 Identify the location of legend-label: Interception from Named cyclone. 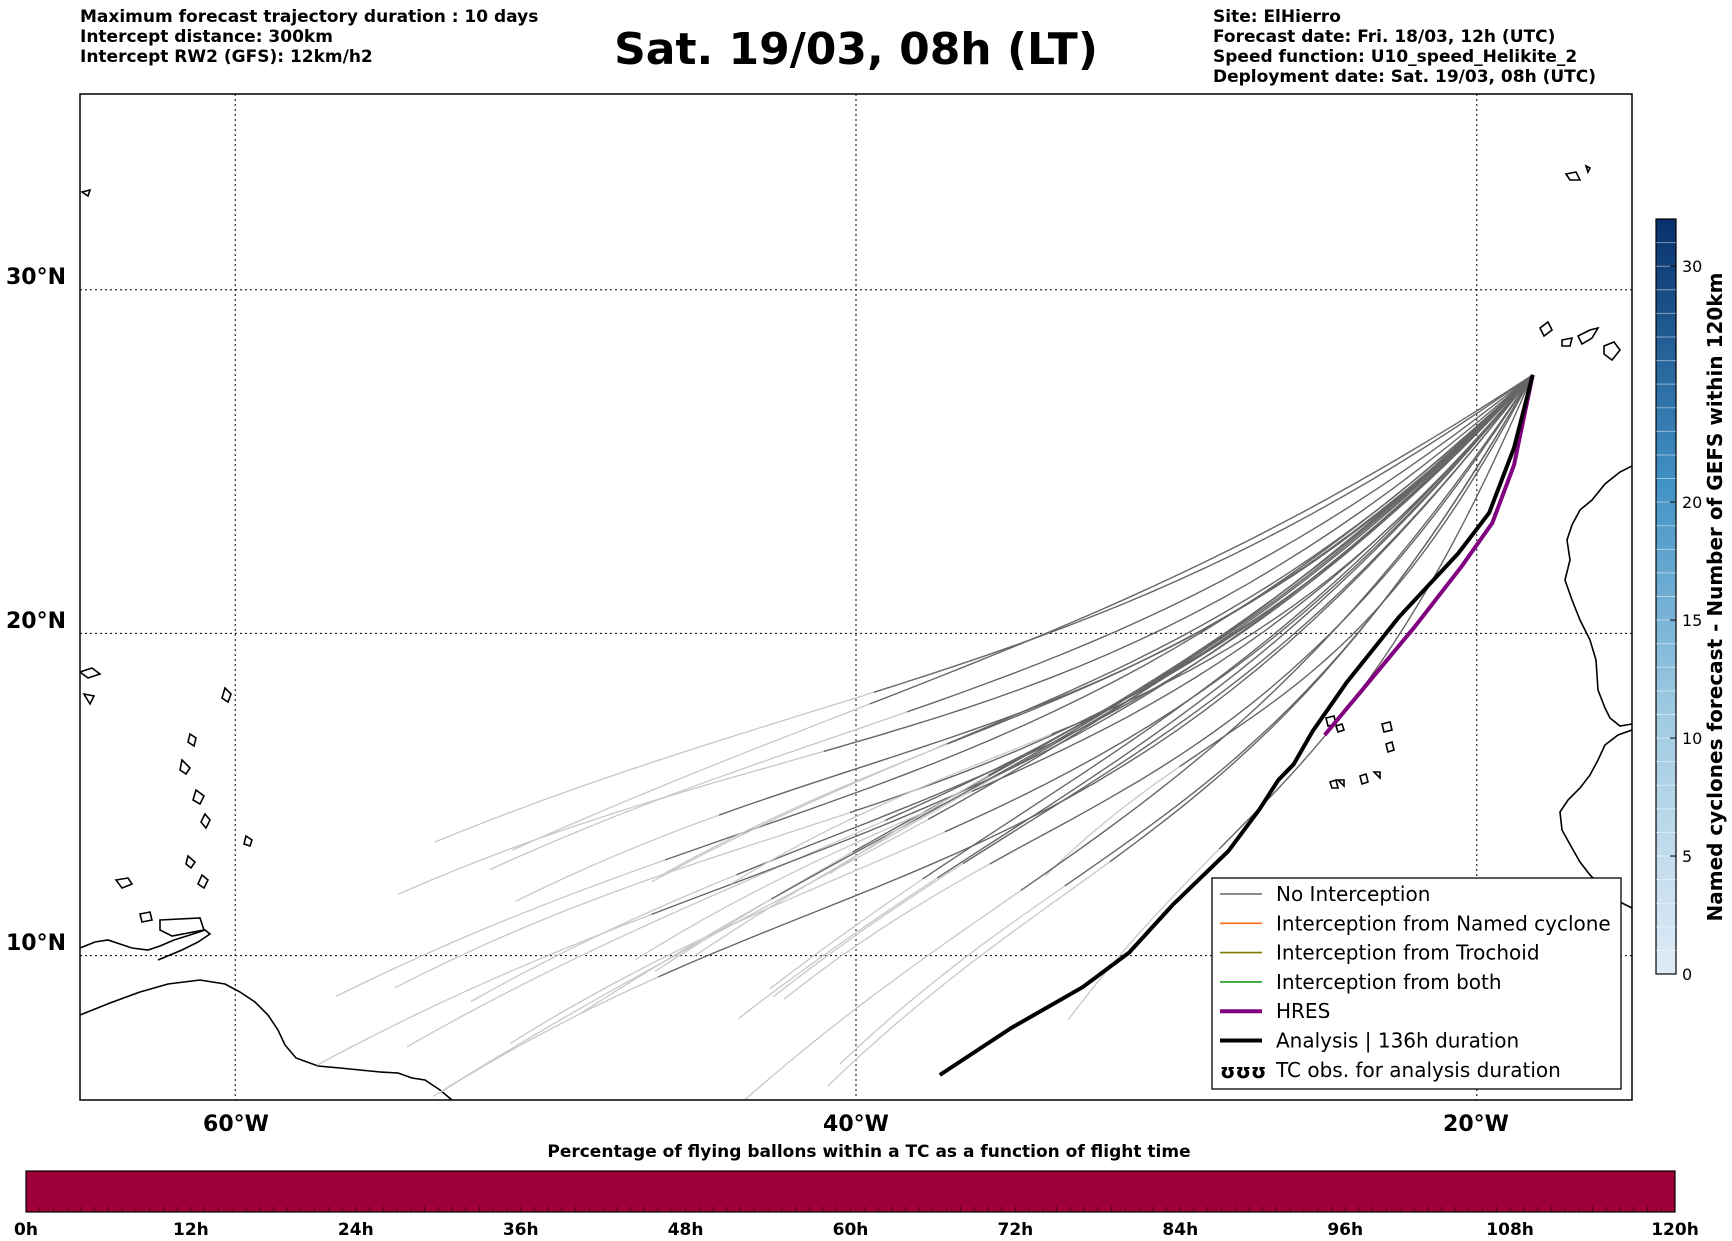
(1443, 923).